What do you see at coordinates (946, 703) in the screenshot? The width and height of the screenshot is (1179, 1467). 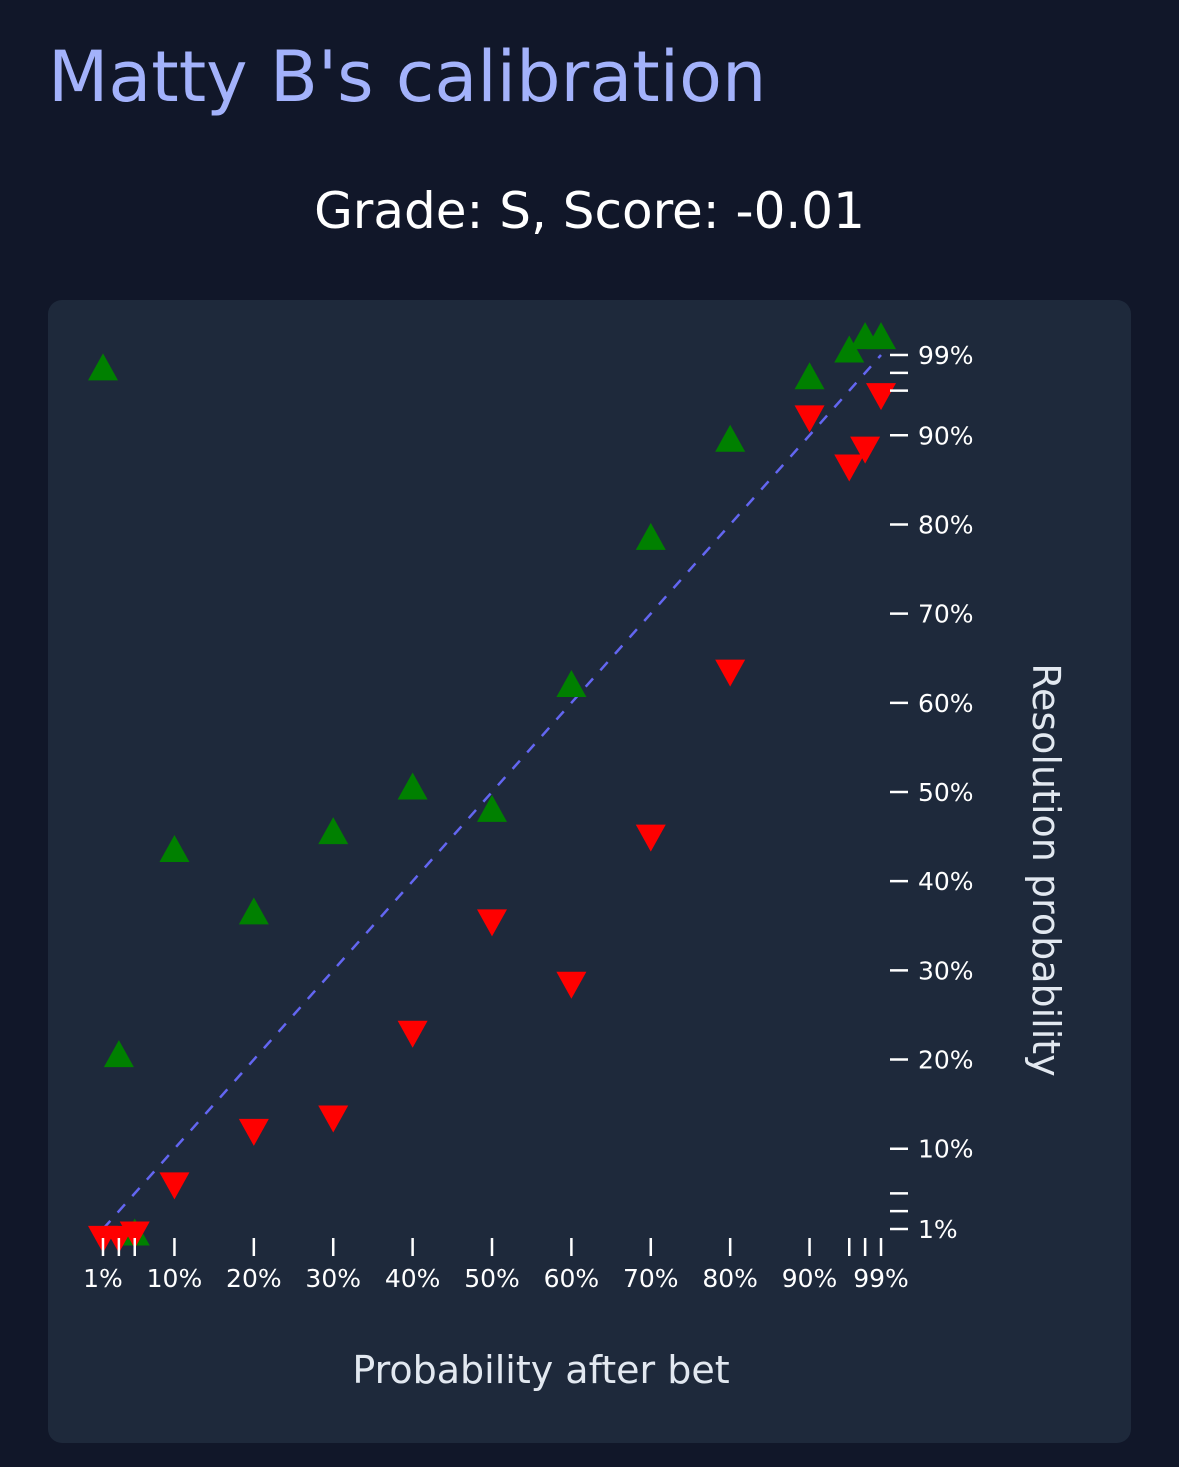 I see `y-tick-label: 60%` at bounding box center [946, 703].